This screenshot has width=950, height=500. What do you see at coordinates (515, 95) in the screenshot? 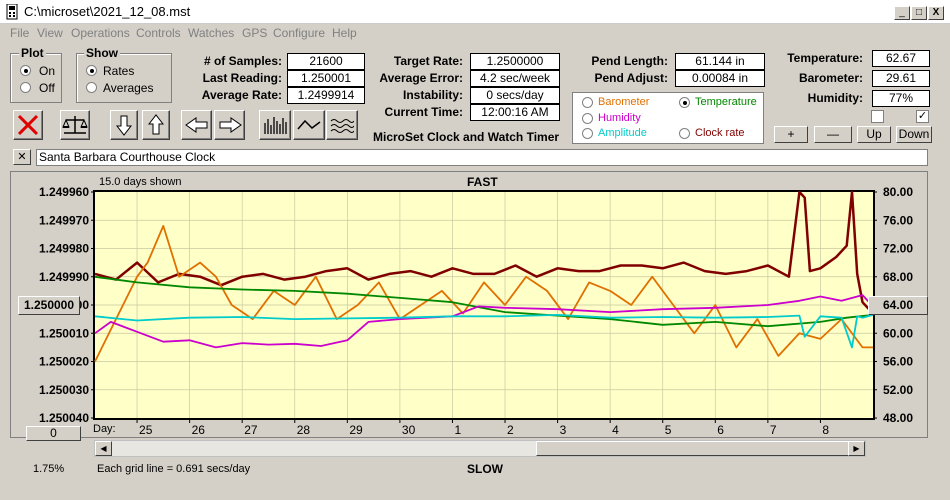
I see `instability-value: 0 secs/day` at bounding box center [515, 95].